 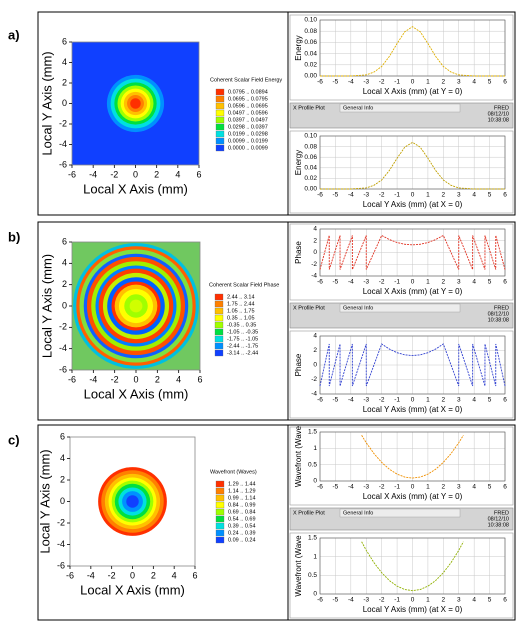 What do you see at coordinates (498, 114) in the screenshot?
I see `info-date: 08/12/10` at bounding box center [498, 114].